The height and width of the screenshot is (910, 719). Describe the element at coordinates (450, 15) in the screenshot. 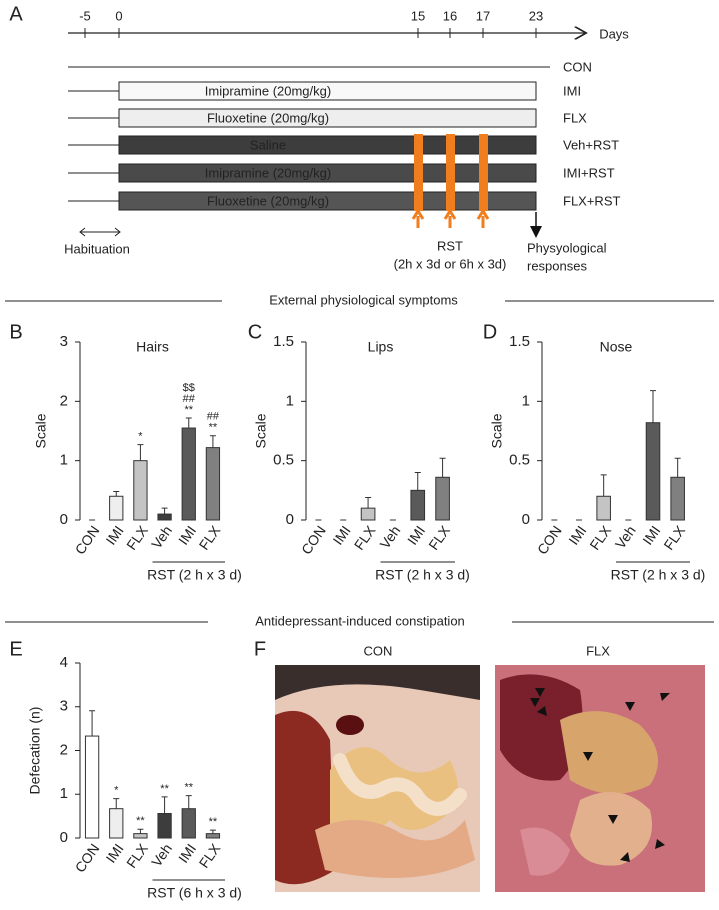

I see `tick-label: 16` at that location.